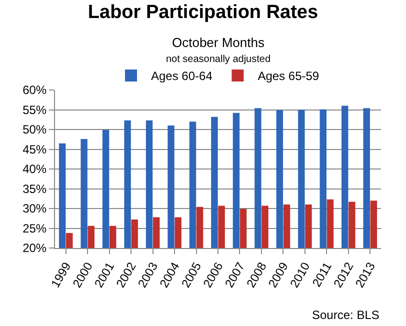 The image size is (406, 326). What do you see at coordinates (346, 315) in the screenshot?
I see `source-note: Source: BLS` at bounding box center [346, 315].